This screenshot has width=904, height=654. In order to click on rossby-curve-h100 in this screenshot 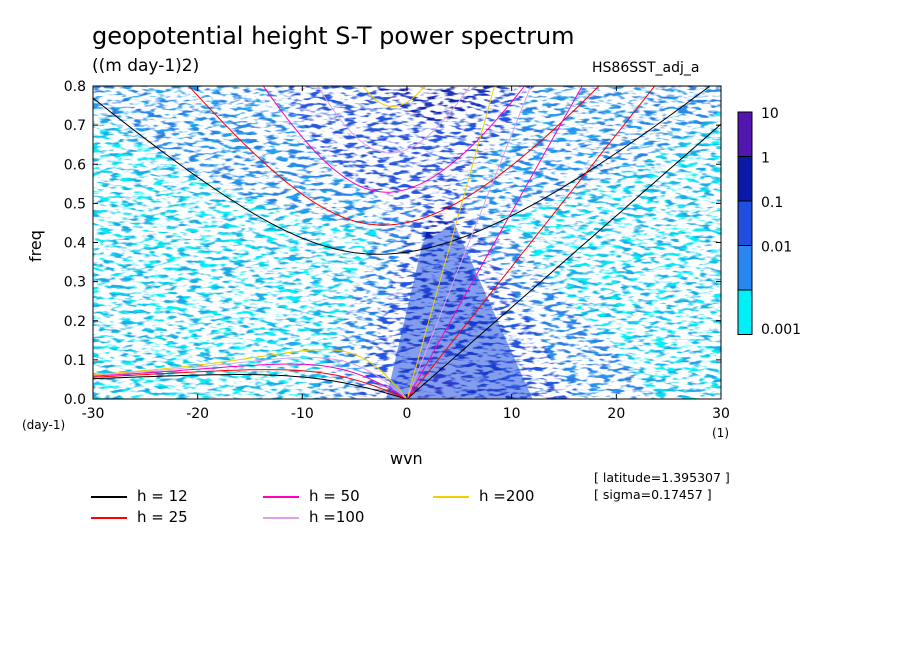, I will do `click(250, 377)`.